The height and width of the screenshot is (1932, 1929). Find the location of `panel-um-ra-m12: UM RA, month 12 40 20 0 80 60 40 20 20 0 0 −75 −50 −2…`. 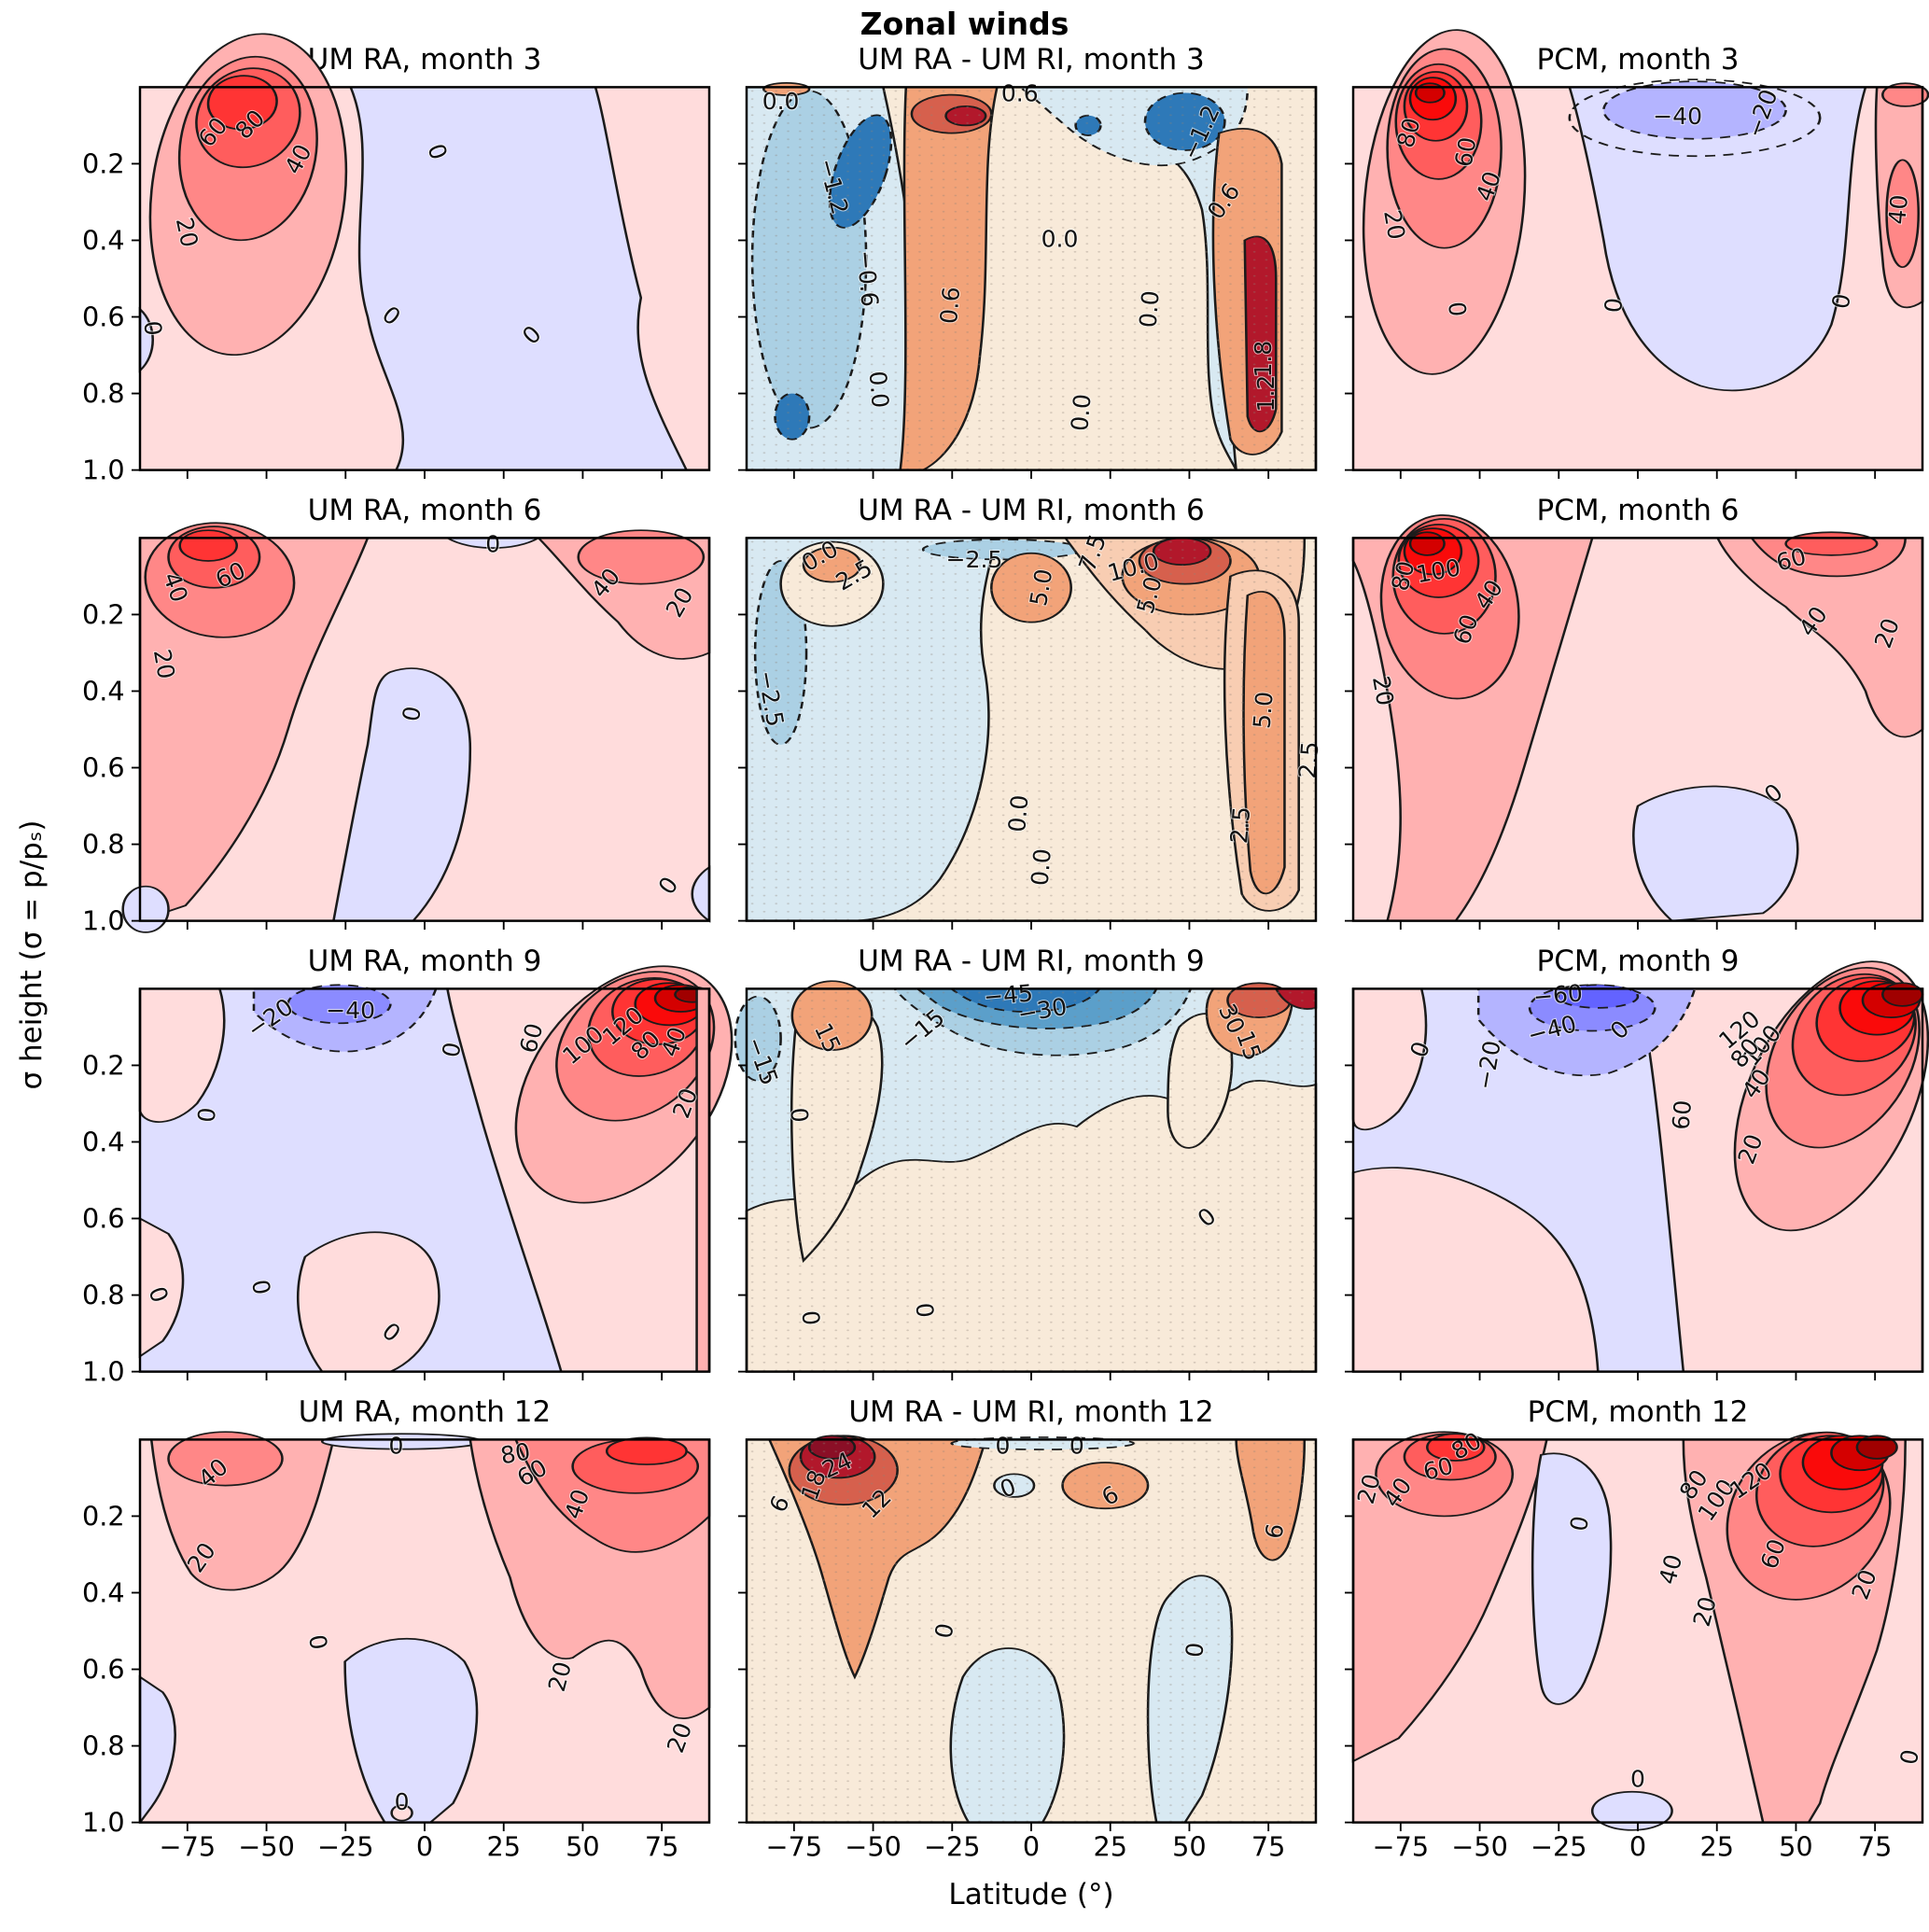

panel-um-ra-m12: UM RA, month 12 40 20 0 80 60 40 20 20 0 0 −75 −50 −2… is located at coordinates (397, 1629).